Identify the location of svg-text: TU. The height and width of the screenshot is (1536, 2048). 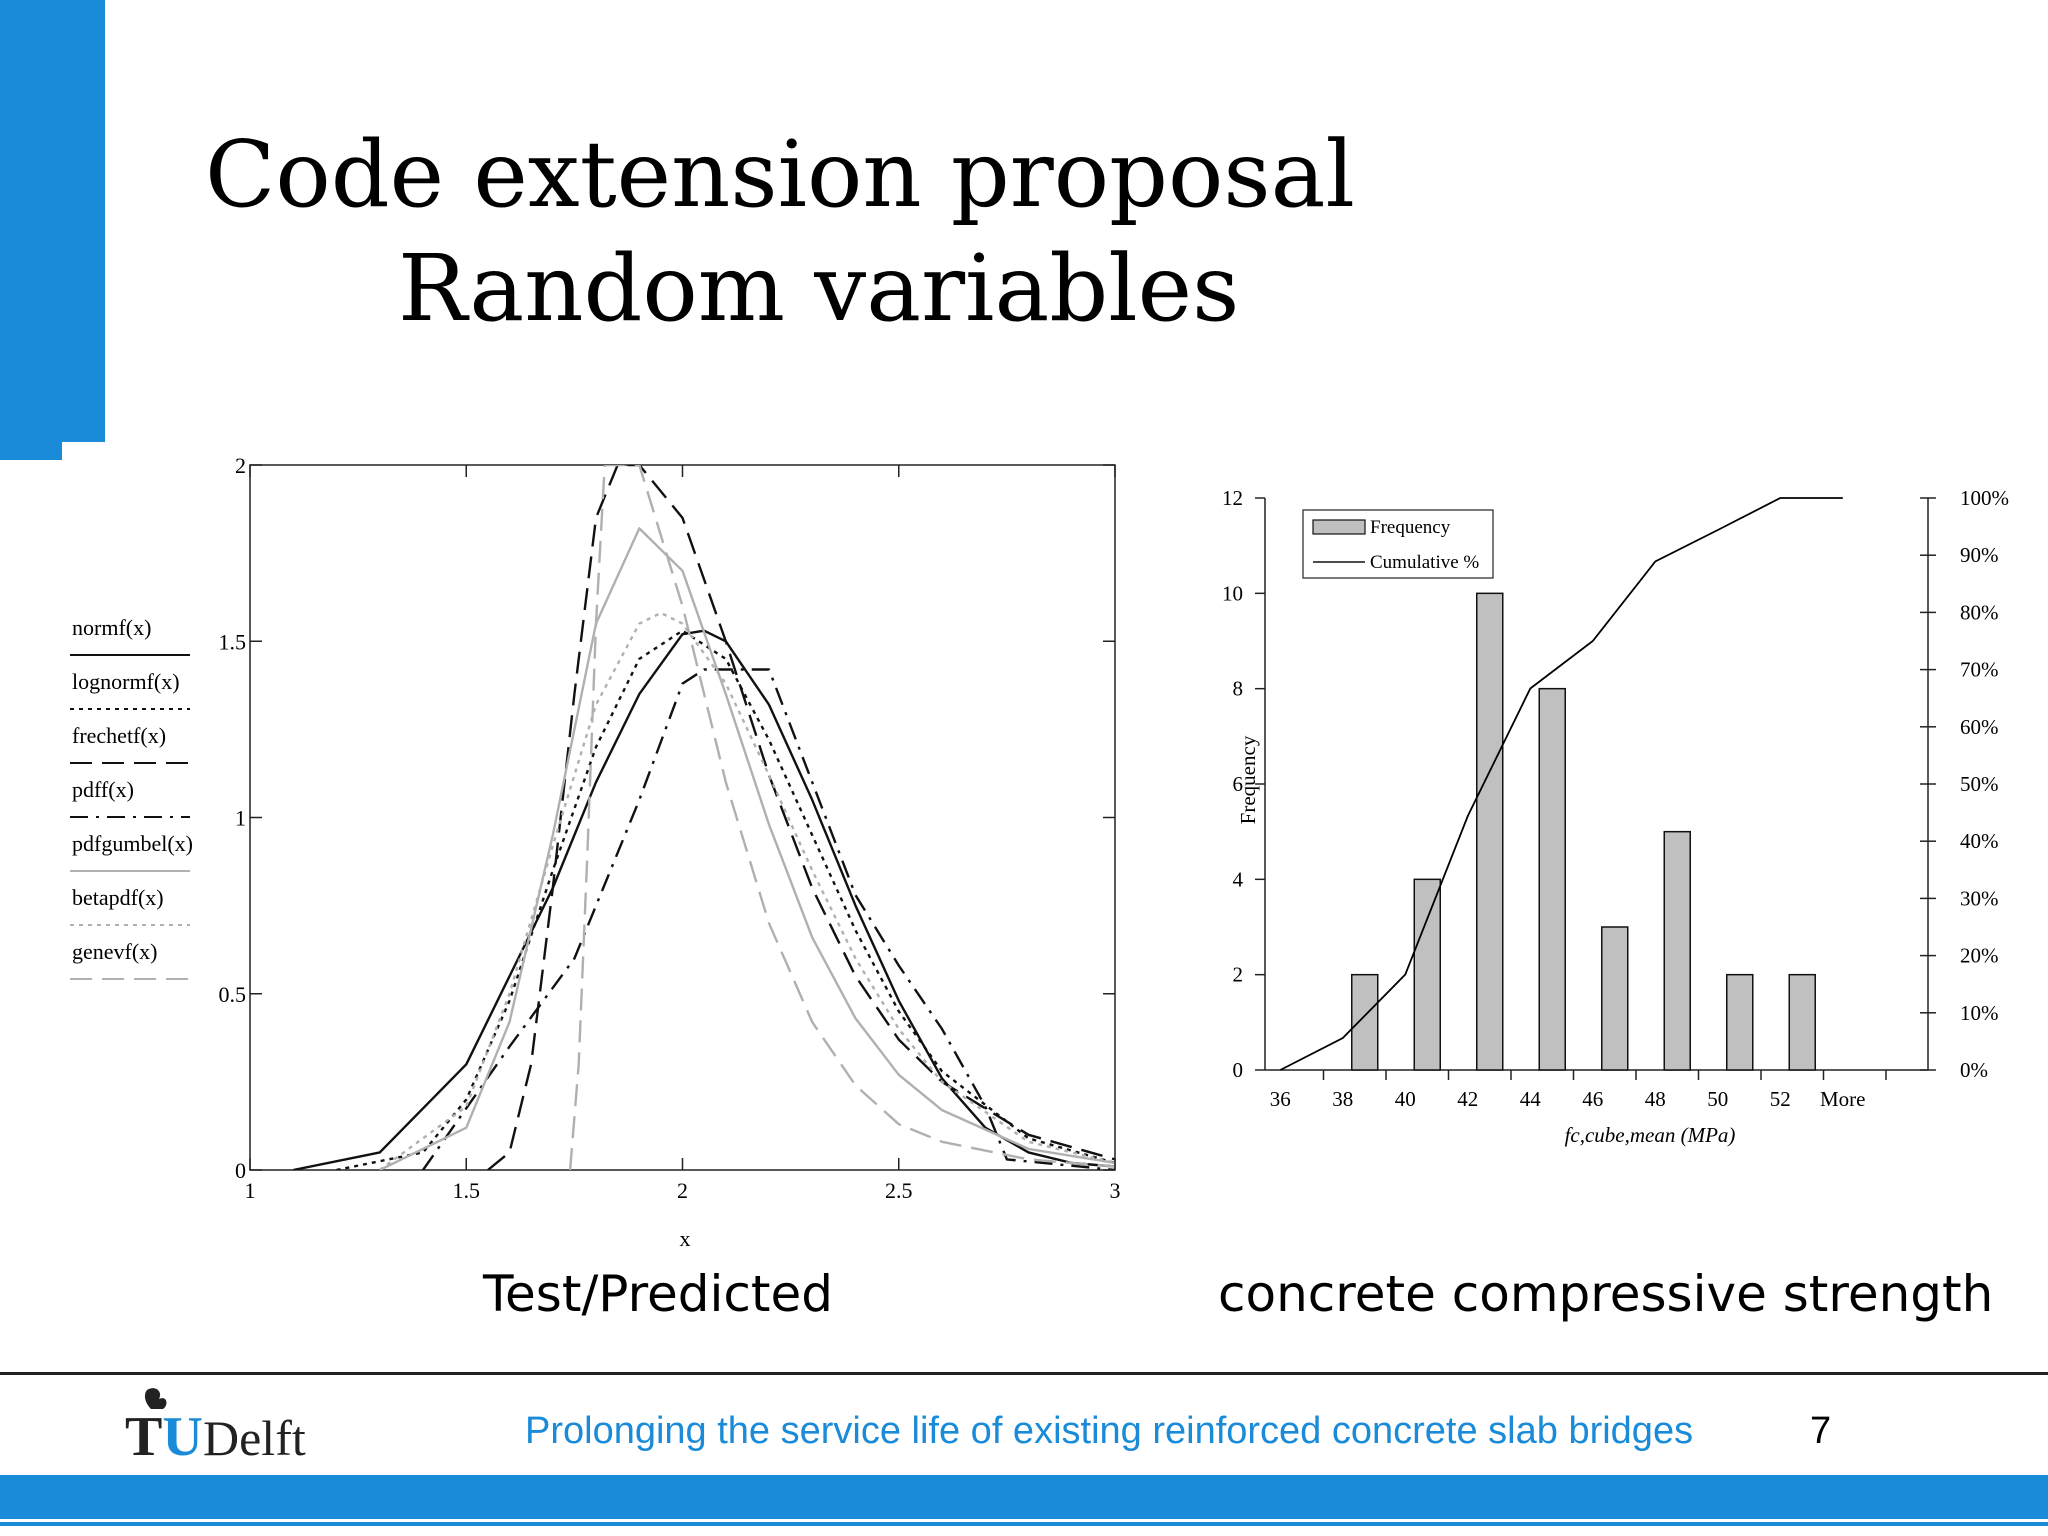
(164, 1435).